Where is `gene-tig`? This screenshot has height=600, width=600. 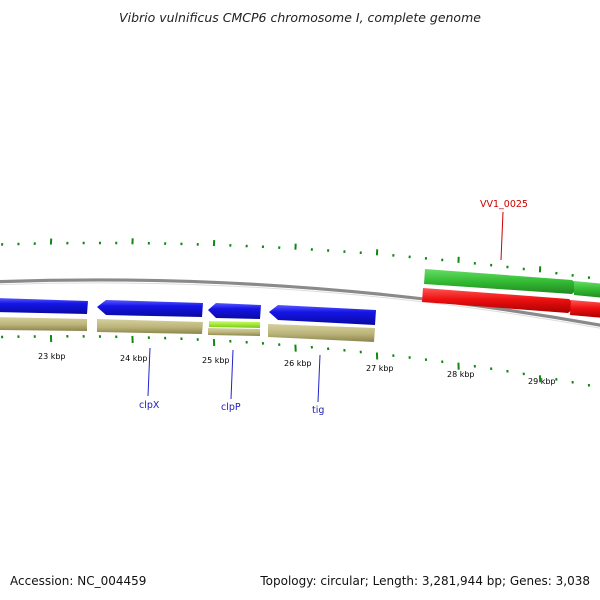
gene-tig is located at coordinates (322, 315).